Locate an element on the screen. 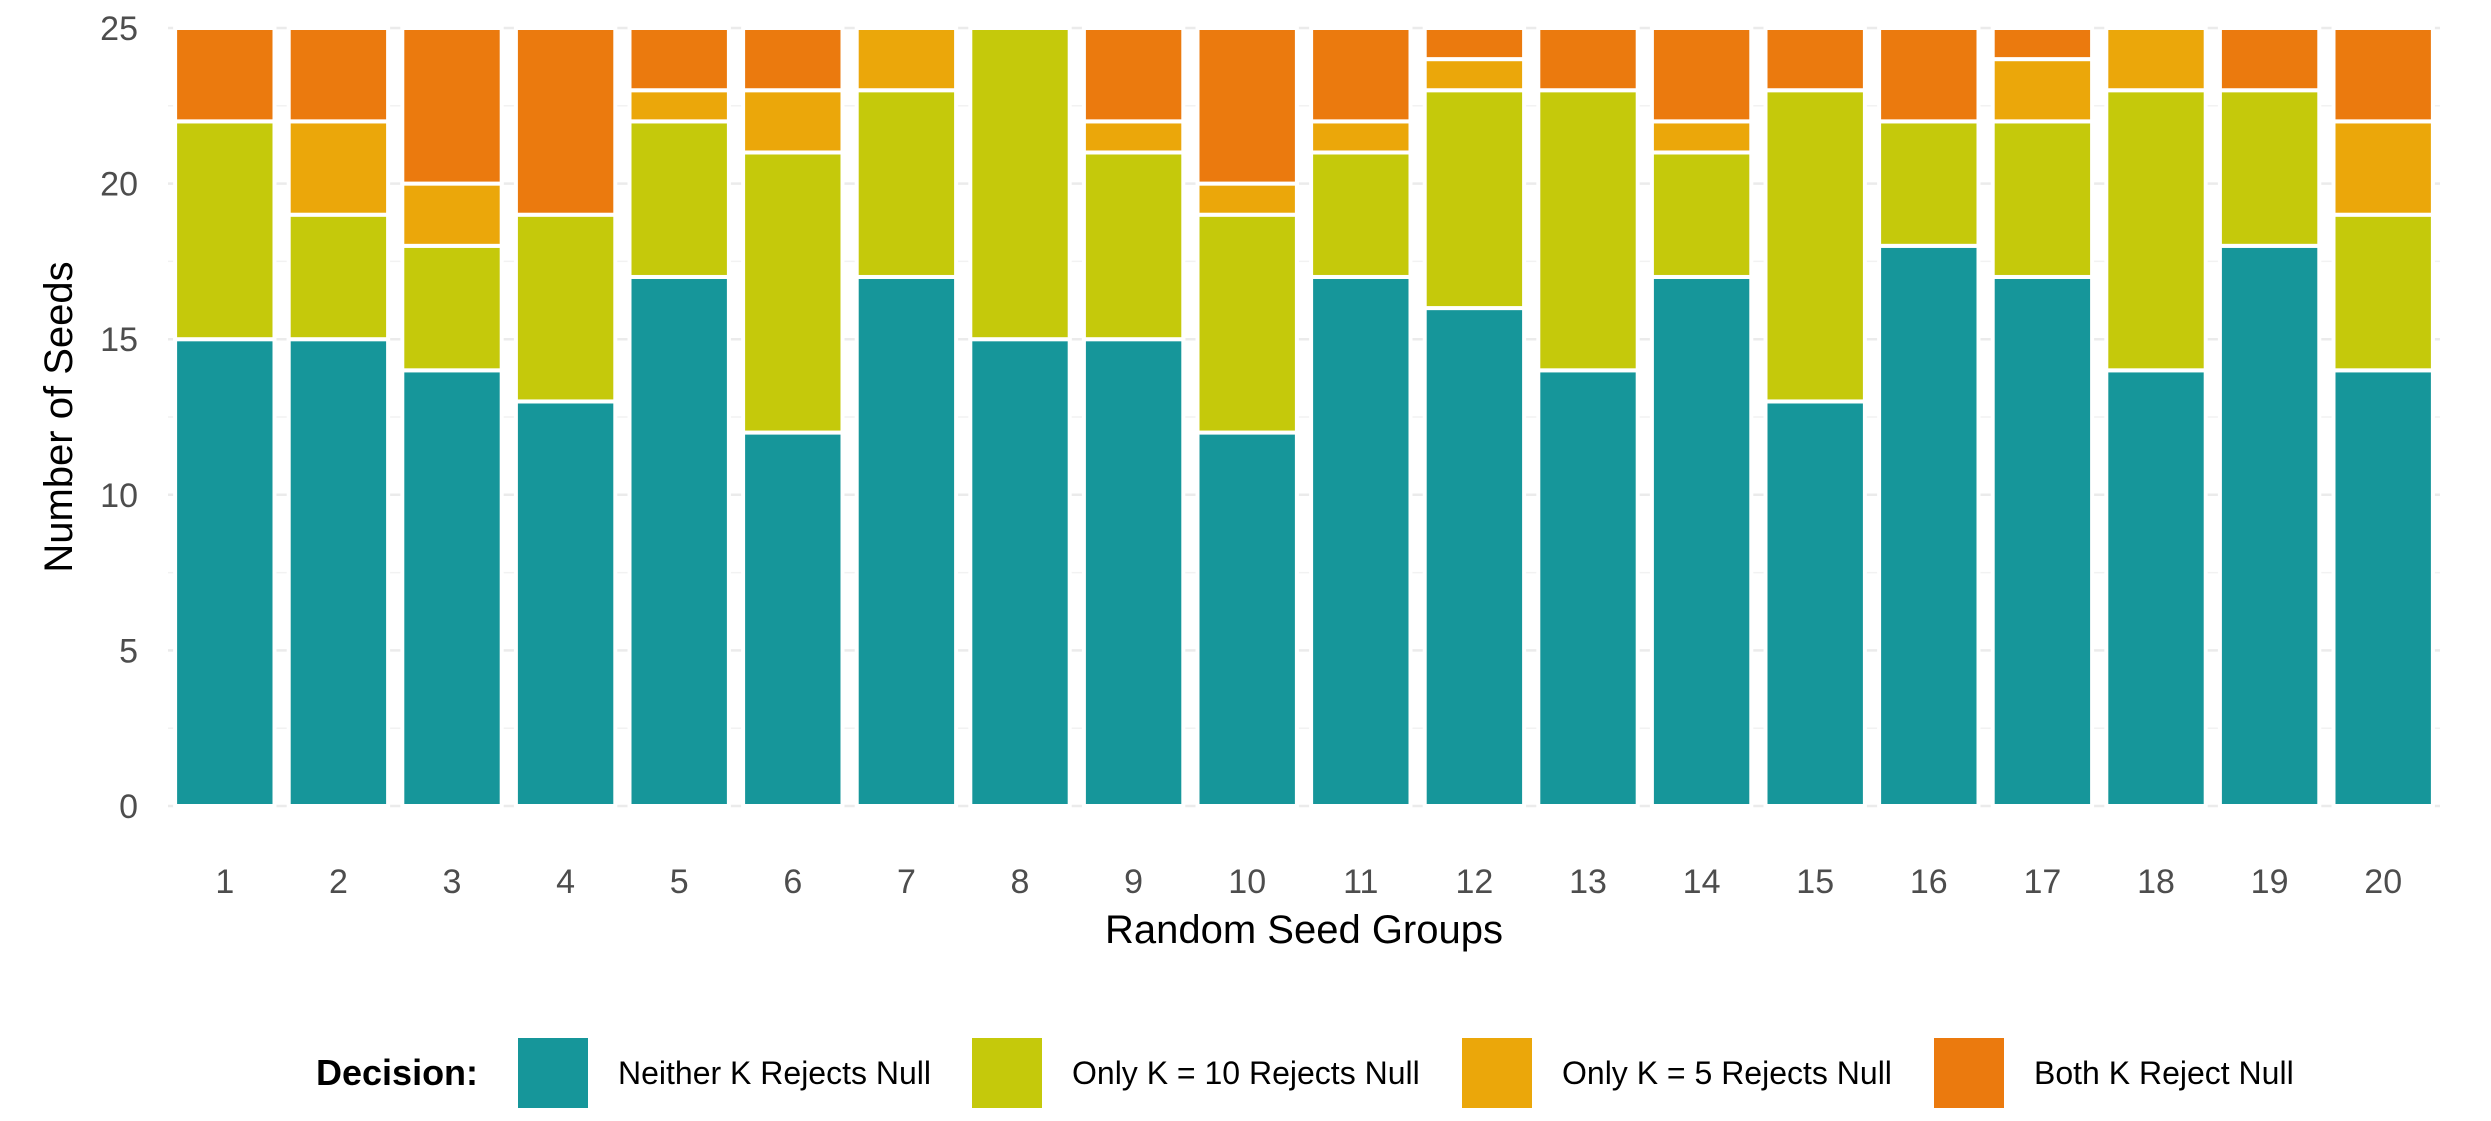 The width and height of the screenshot is (2491, 1121). x-tick-label: 20 is located at coordinates (2383, 882).